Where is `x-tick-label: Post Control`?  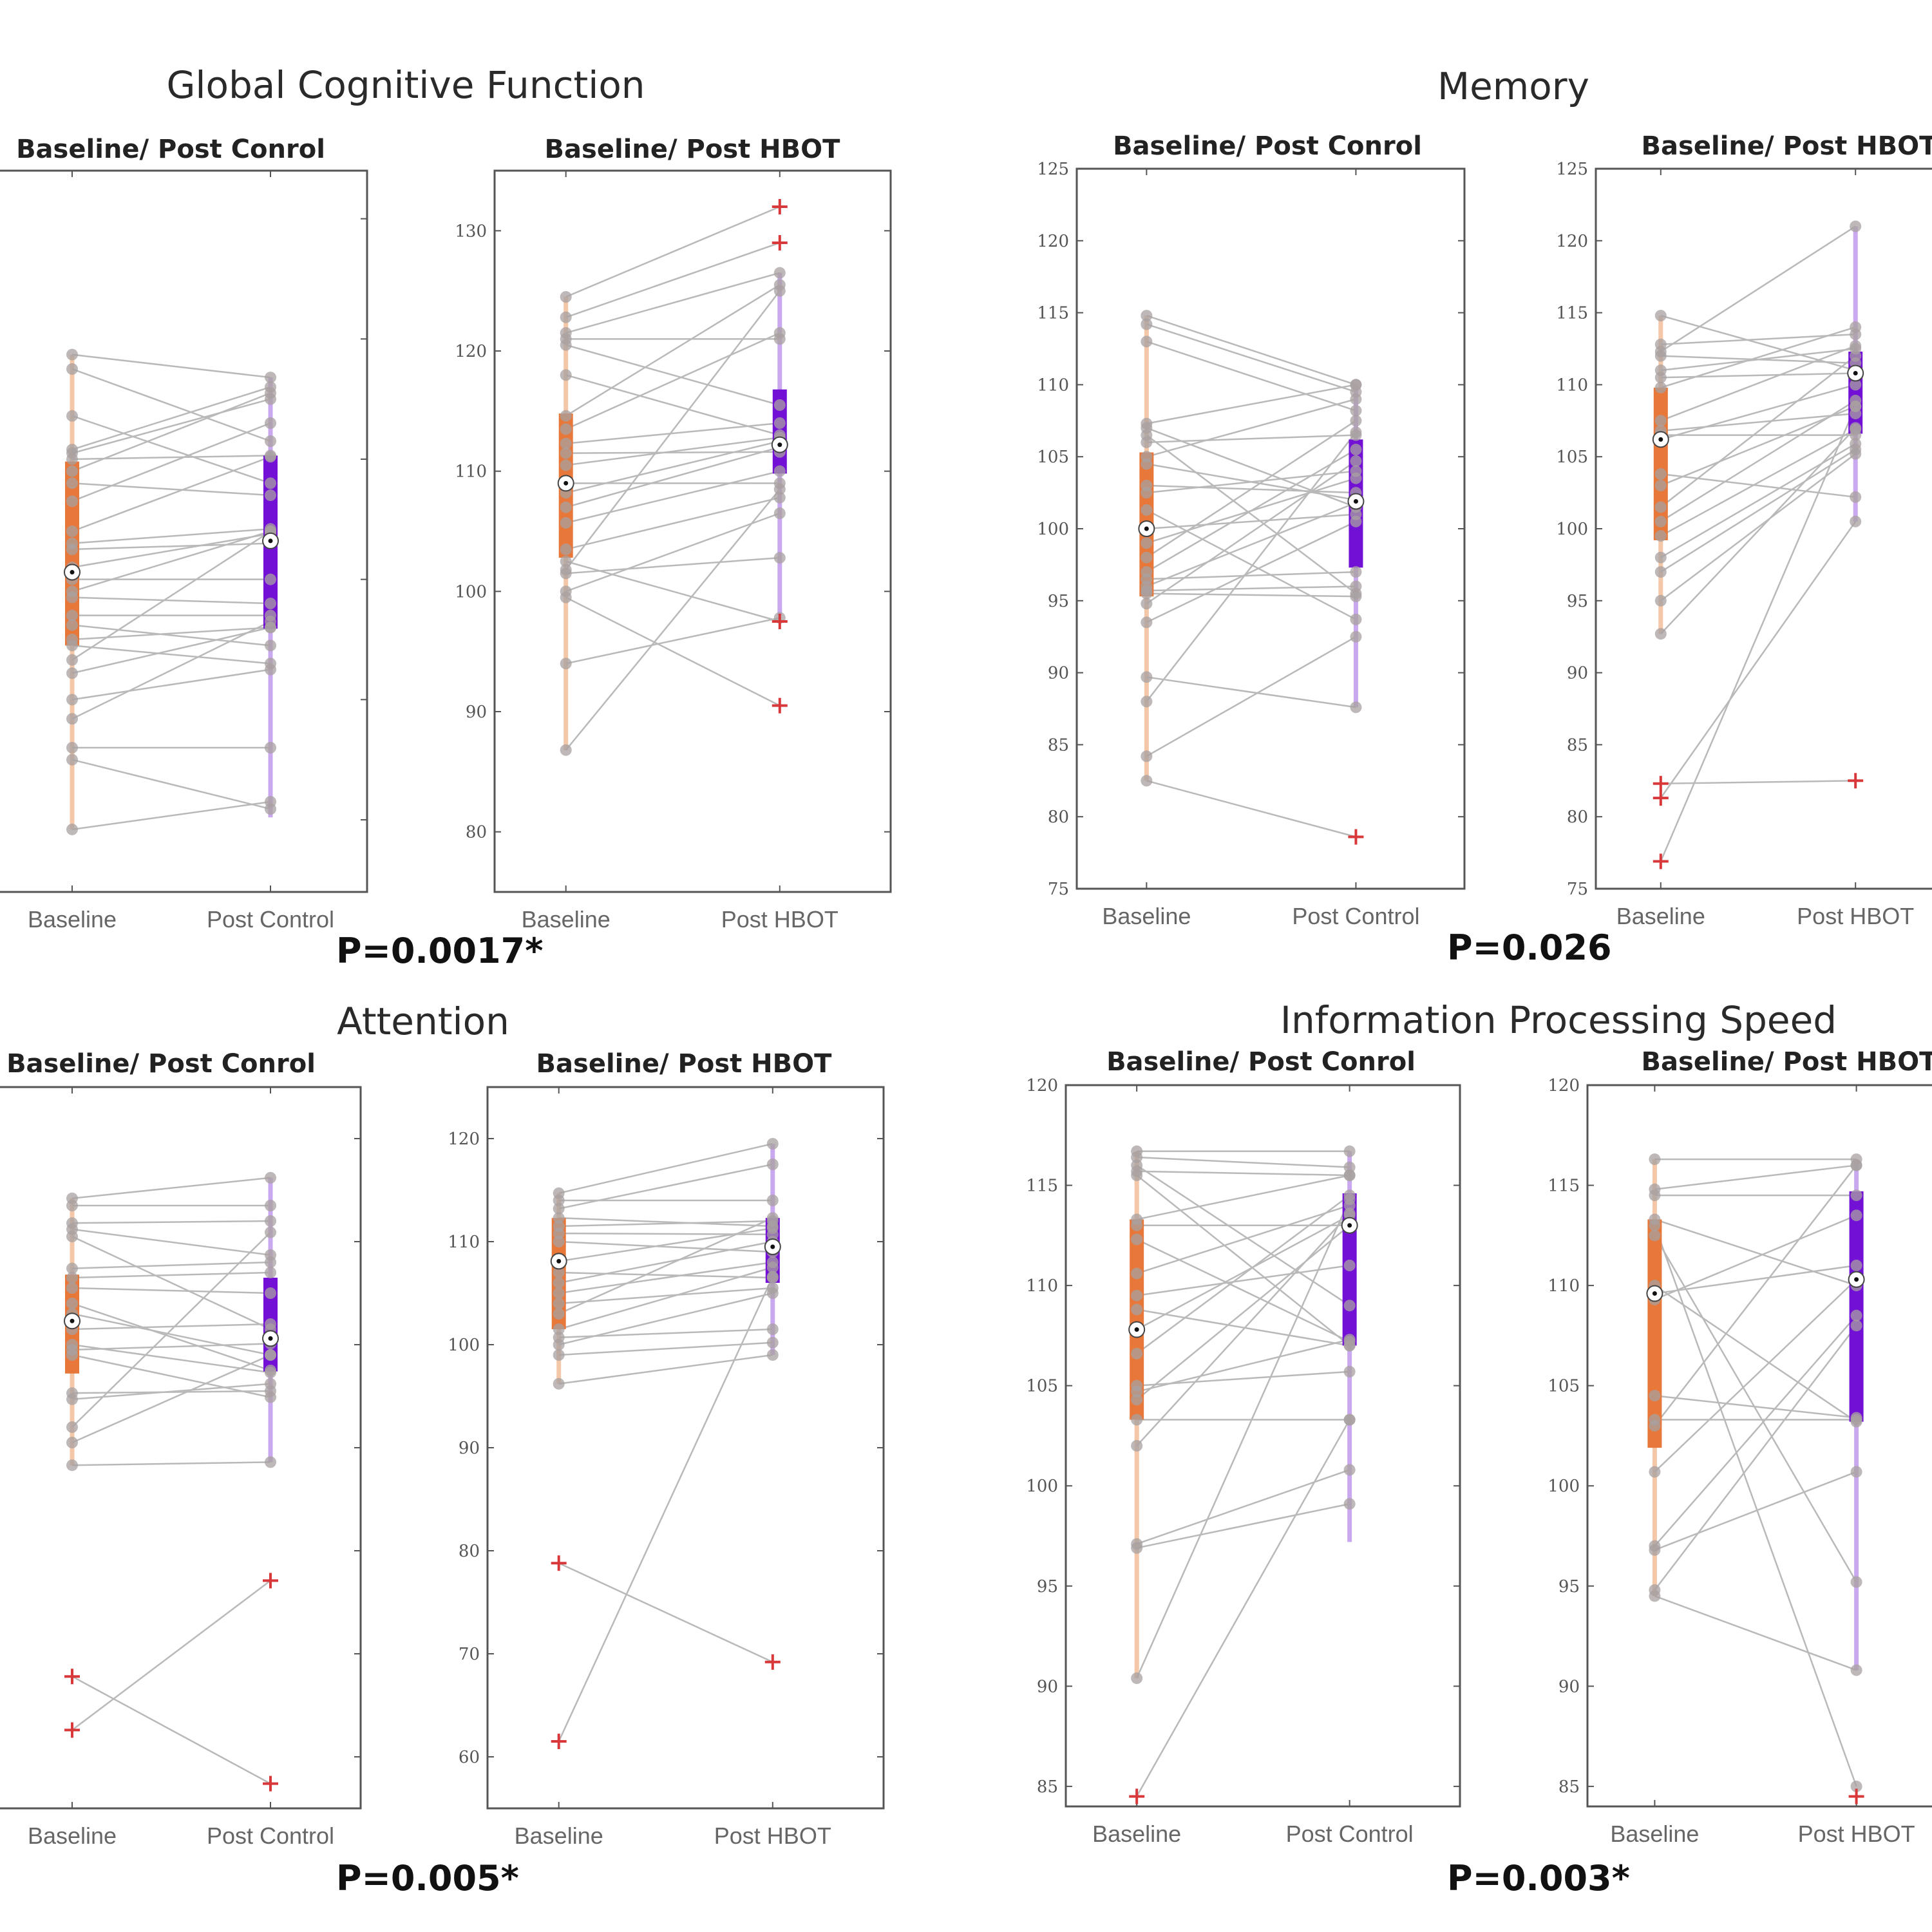
x-tick-label: Post Control is located at coordinates (1350, 1834).